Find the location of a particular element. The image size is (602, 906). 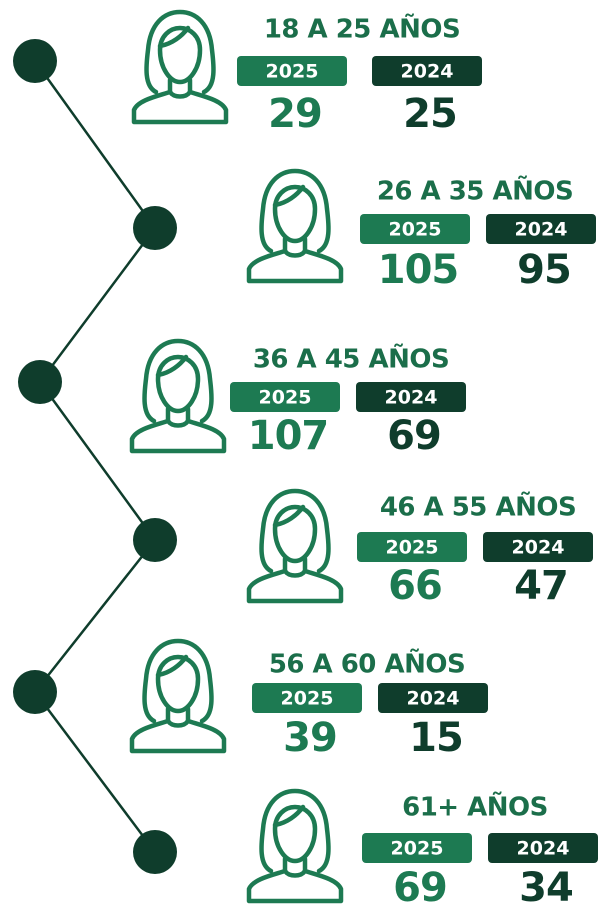

age-group: 61+ AÑOS 2025 69 2024 34 is located at coordinates (423, 848).